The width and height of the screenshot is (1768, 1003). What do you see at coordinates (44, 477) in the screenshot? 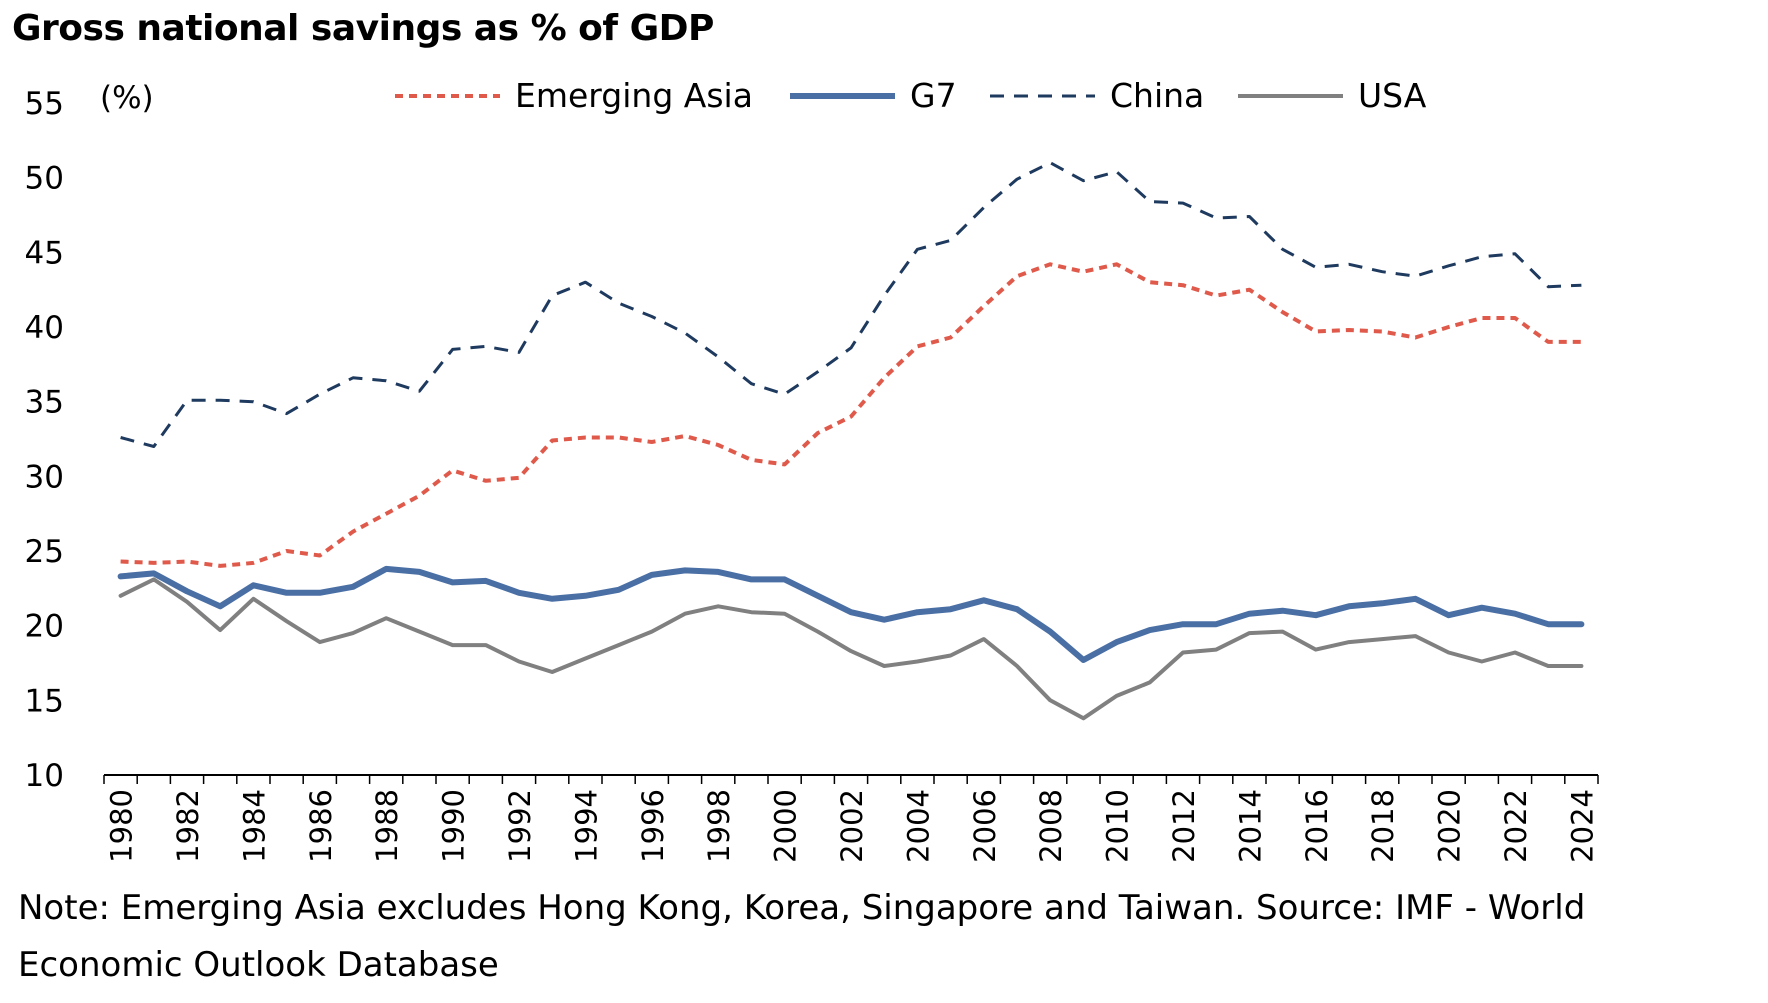
I see `y-tick-label: 30` at bounding box center [44, 477].